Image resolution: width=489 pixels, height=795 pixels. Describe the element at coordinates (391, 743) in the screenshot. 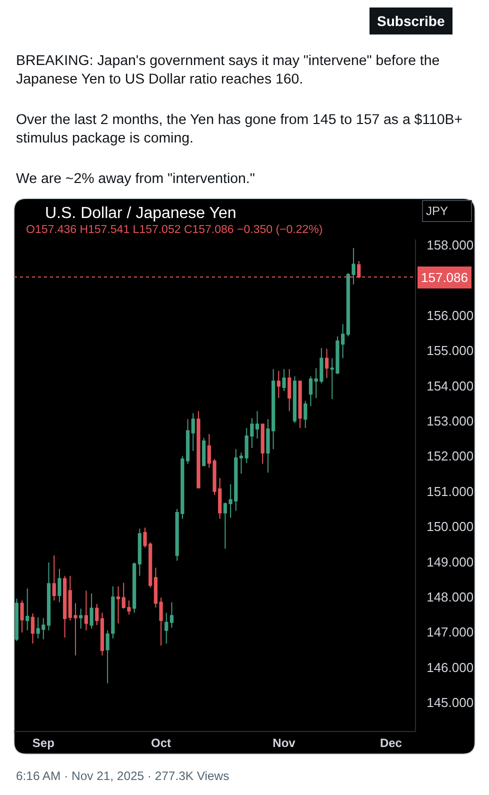

I see `x-tick-label: Dec` at that location.